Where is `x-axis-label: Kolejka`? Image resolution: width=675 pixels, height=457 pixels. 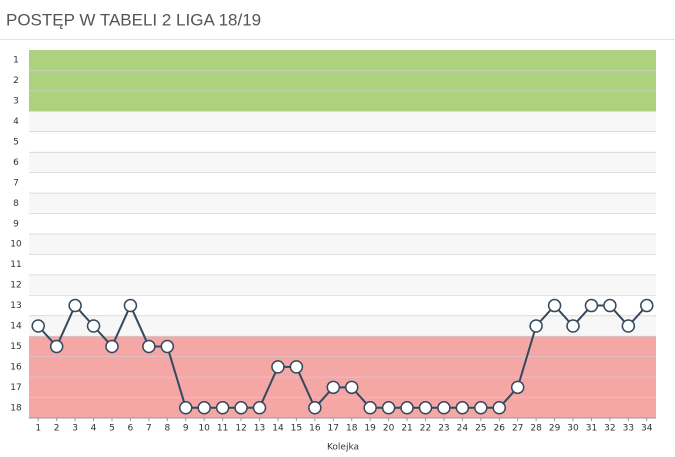
x-axis-label: Kolejka is located at coordinates (343, 448).